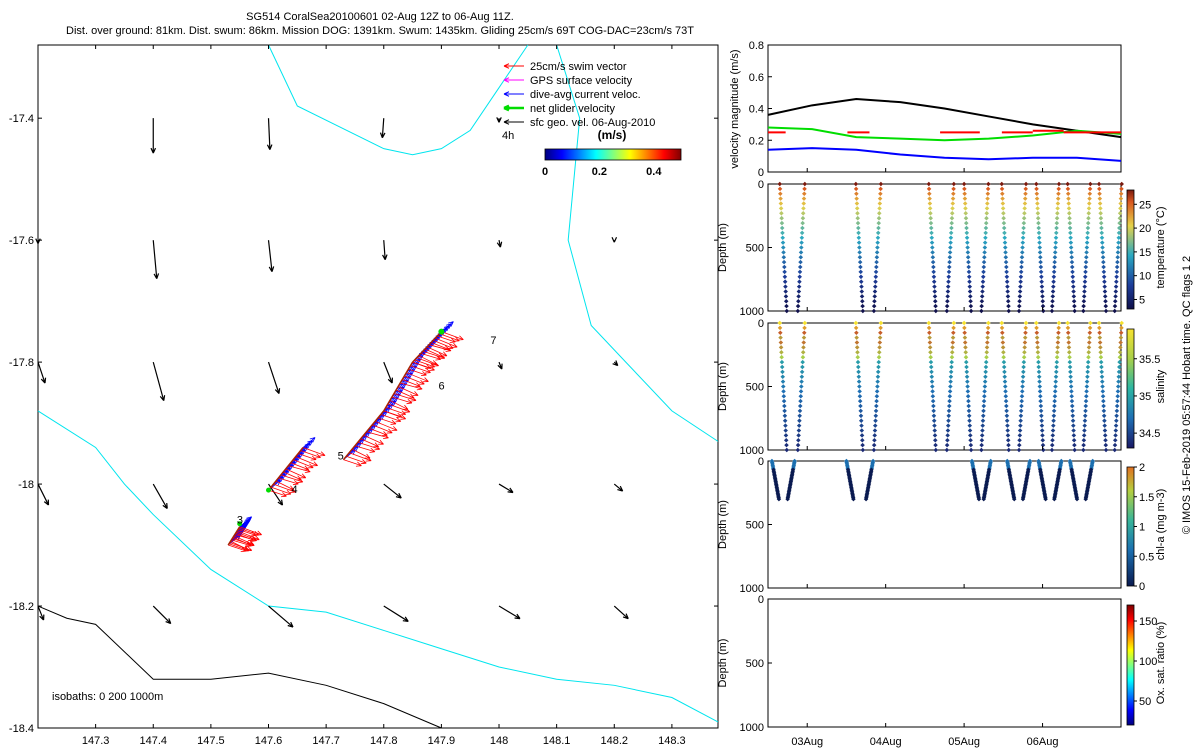 This screenshot has width=1200, height=750. What do you see at coordinates (760, 109) in the screenshot?
I see `velocity-y-ticks: 0 0.2 0.4 0.6 0.8` at bounding box center [760, 109].